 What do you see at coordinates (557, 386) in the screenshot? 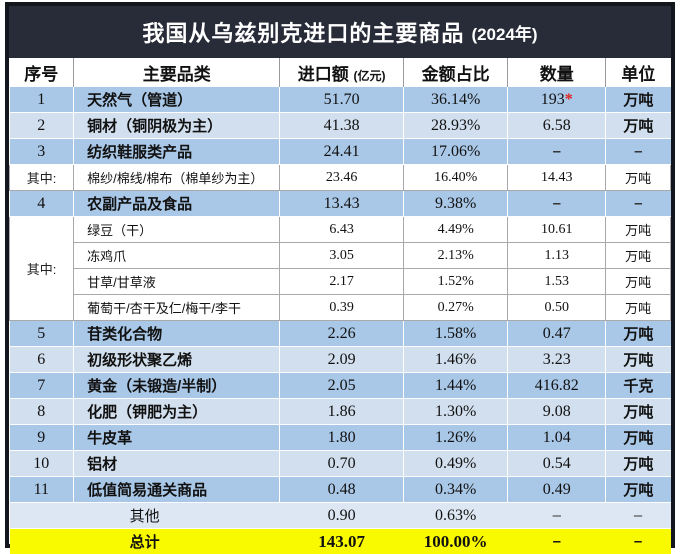
I see `cell-quantity: 416.82` at bounding box center [557, 386].